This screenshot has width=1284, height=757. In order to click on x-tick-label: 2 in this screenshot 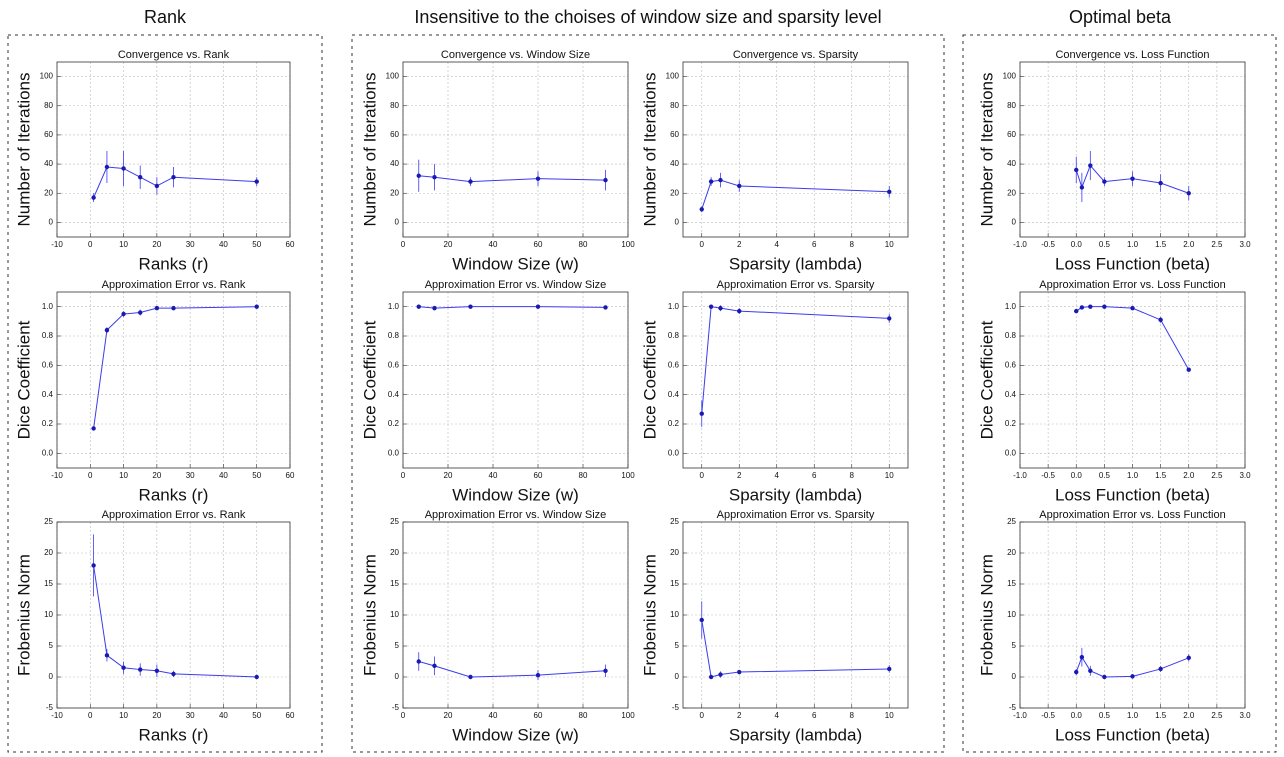, I will do `click(739, 475)`.